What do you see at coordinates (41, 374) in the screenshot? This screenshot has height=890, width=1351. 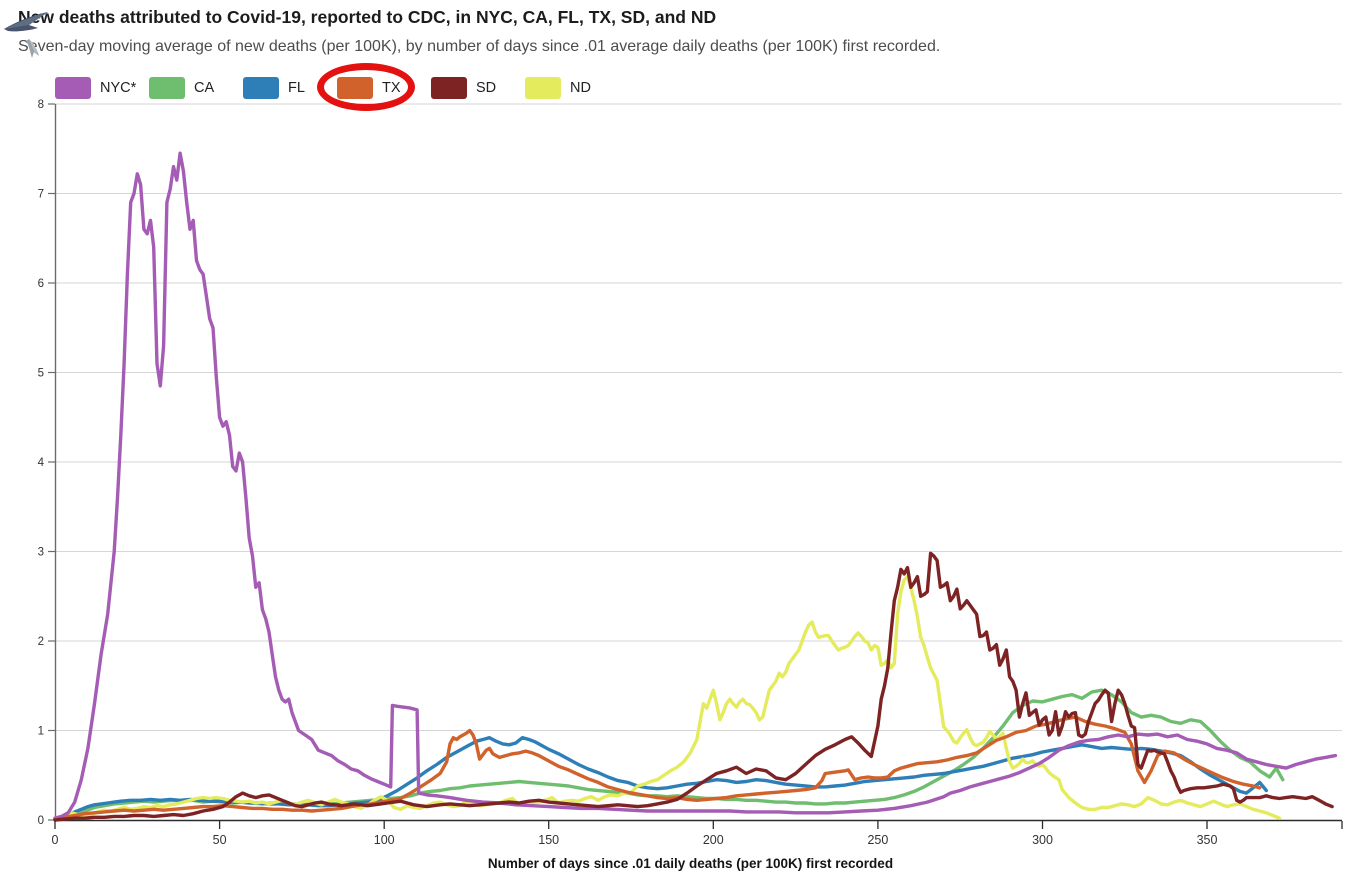 I see `svg-text: 5` at bounding box center [41, 374].